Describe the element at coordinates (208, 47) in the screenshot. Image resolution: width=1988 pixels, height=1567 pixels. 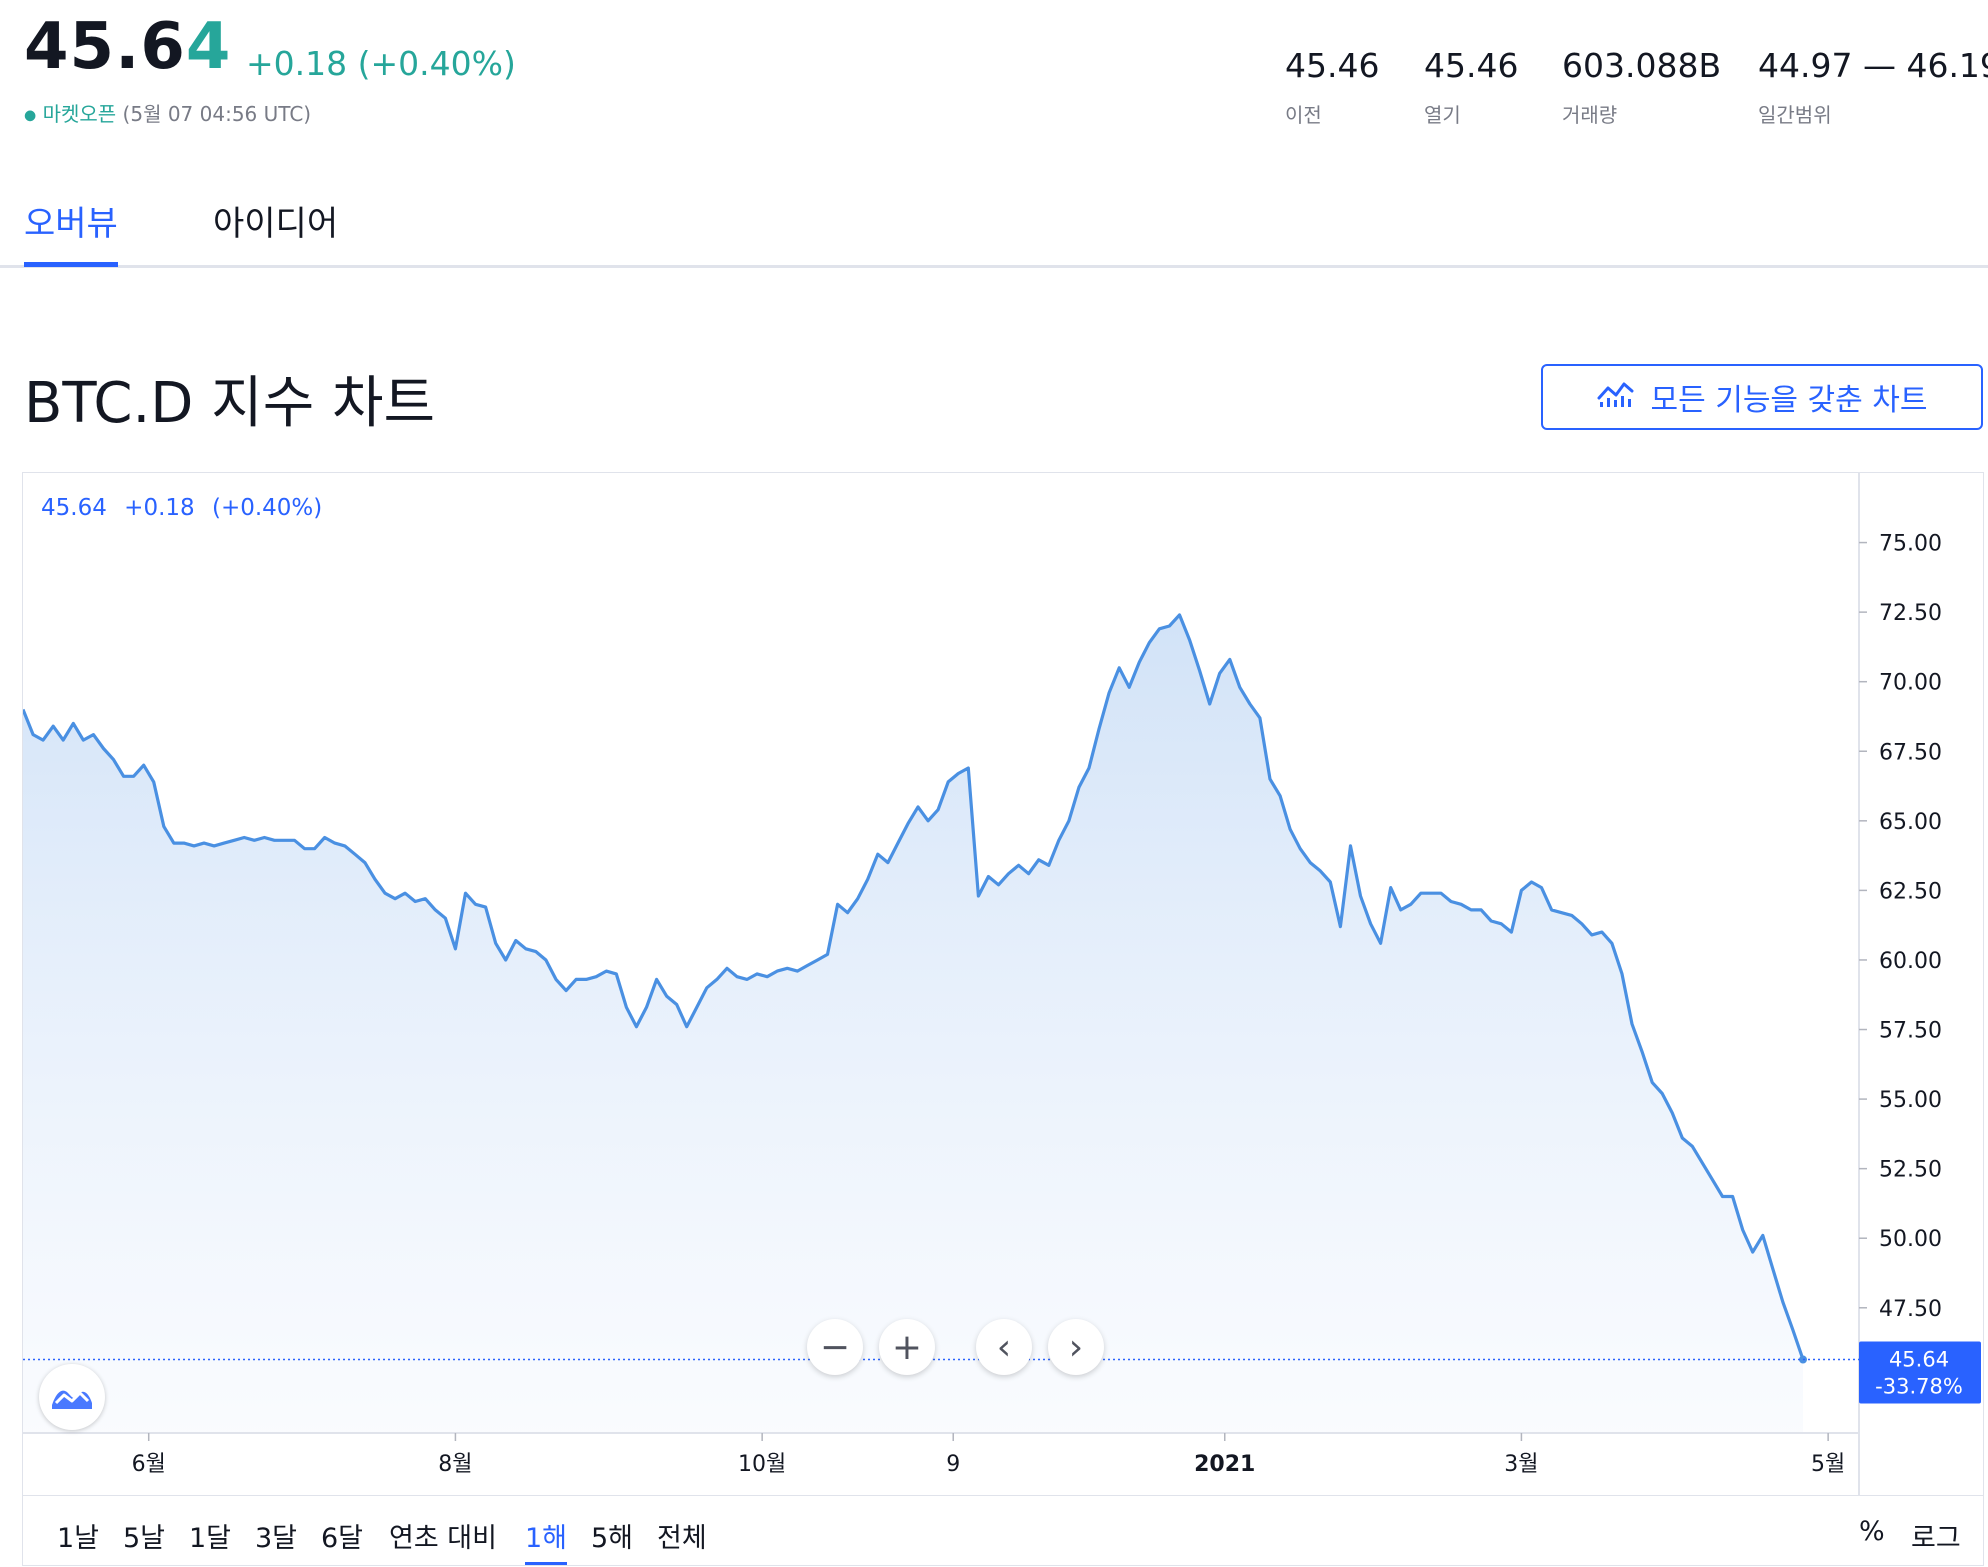
I see `last-price-digit: 4` at that location.